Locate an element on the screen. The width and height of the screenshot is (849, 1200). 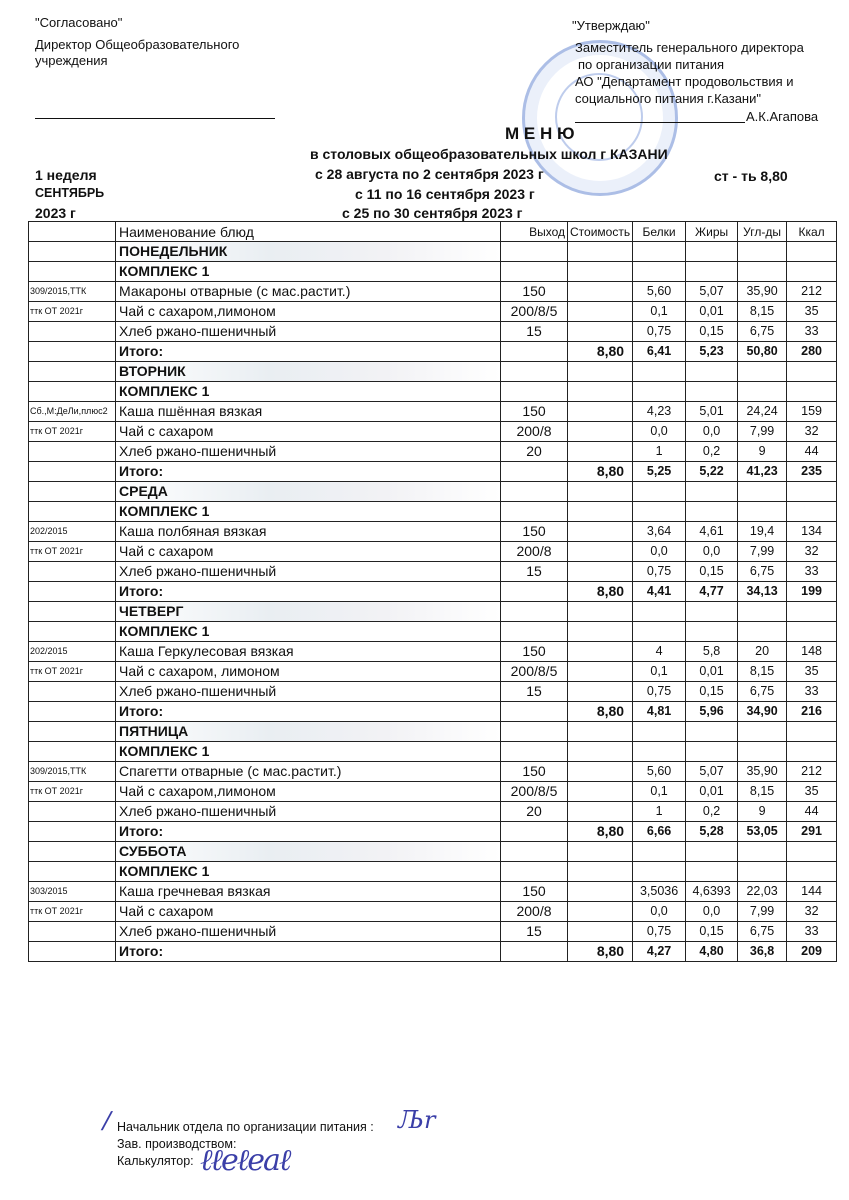
total-fat: 4,77 is located at coordinates (712, 591).